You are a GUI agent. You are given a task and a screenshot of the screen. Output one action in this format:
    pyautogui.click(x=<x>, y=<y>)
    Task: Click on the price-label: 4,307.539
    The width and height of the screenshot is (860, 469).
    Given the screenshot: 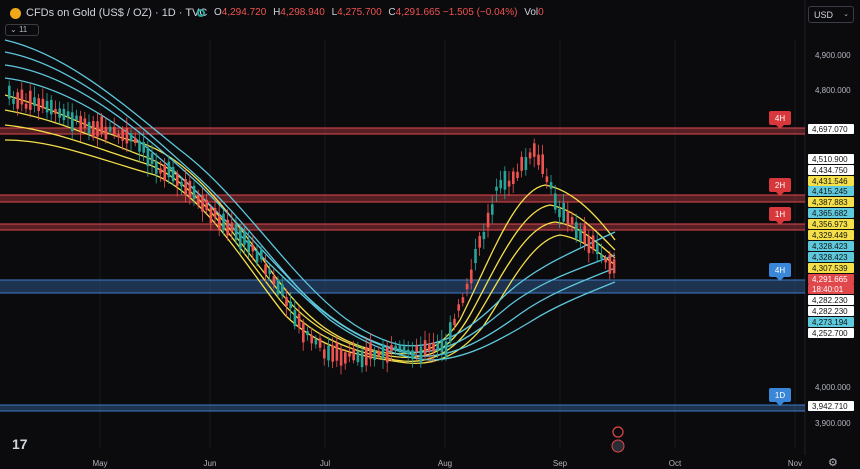 What is the action you would take?
    pyautogui.click(x=830, y=268)
    